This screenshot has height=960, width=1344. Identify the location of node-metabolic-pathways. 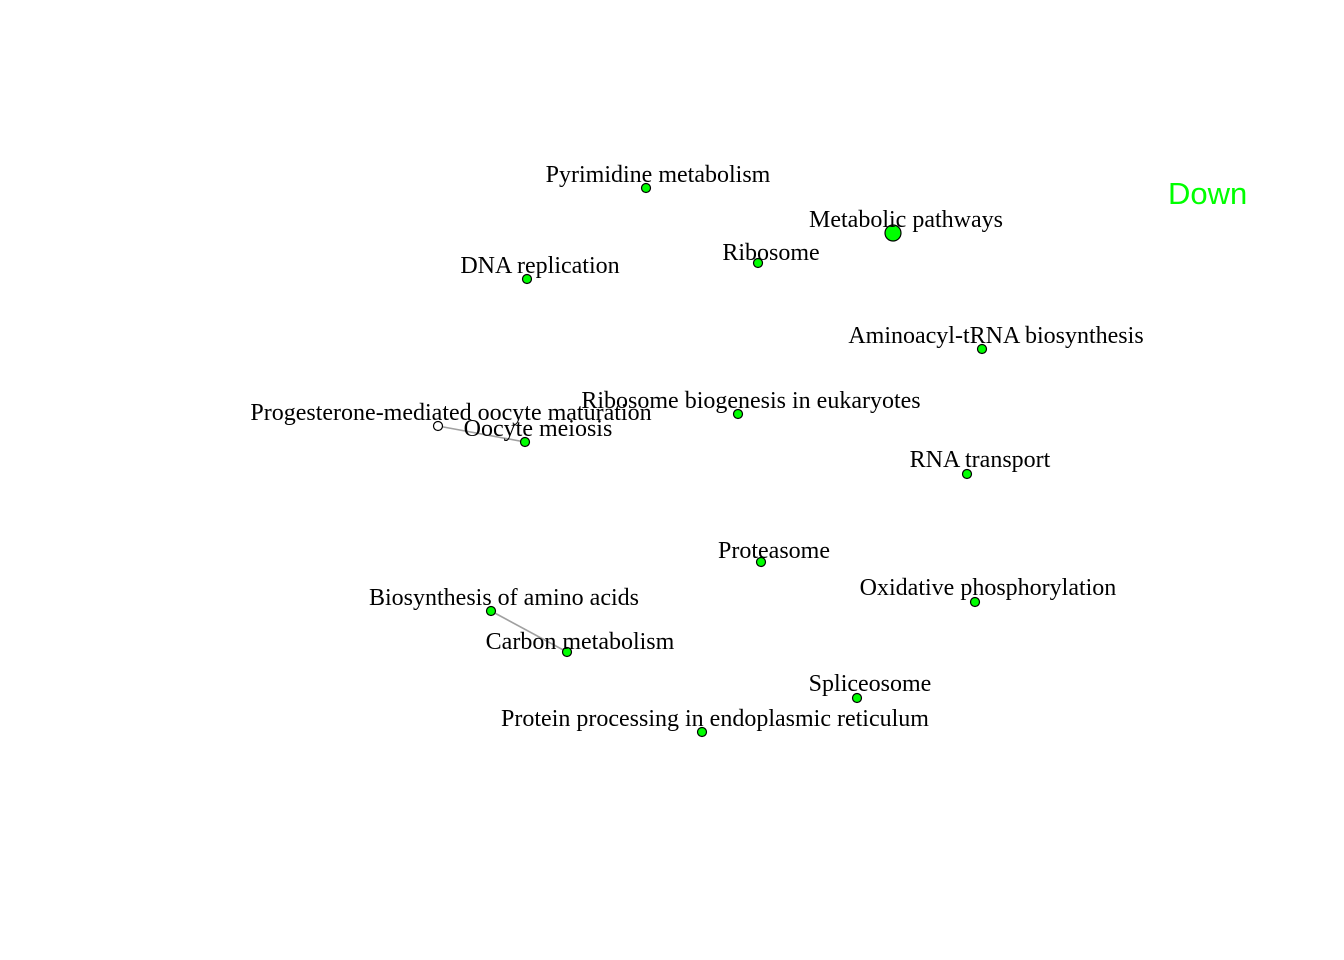
(893, 233).